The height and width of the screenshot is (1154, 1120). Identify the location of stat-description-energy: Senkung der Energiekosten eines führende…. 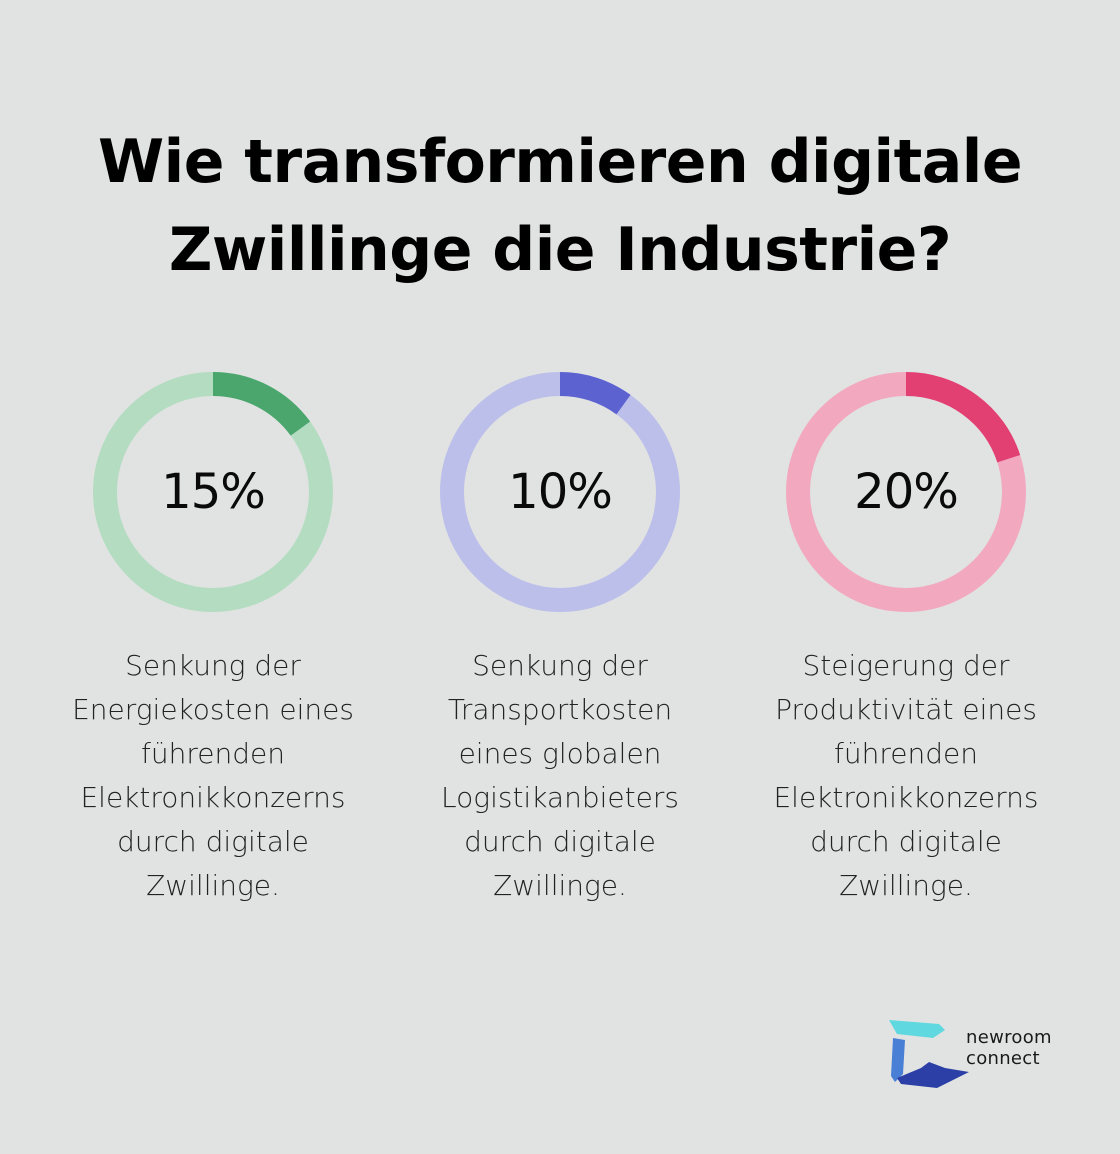
(213, 776).